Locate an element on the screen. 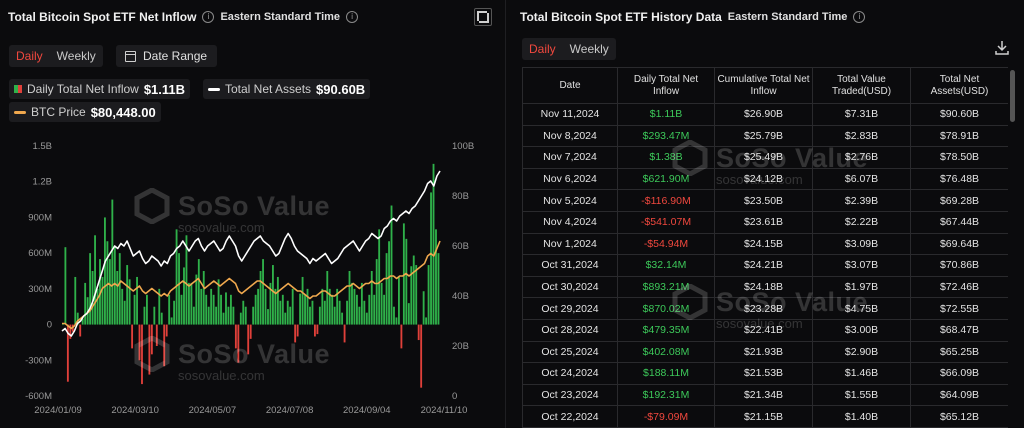 The width and height of the screenshot is (1024, 428). info-icon: i is located at coordinates (208, 17).